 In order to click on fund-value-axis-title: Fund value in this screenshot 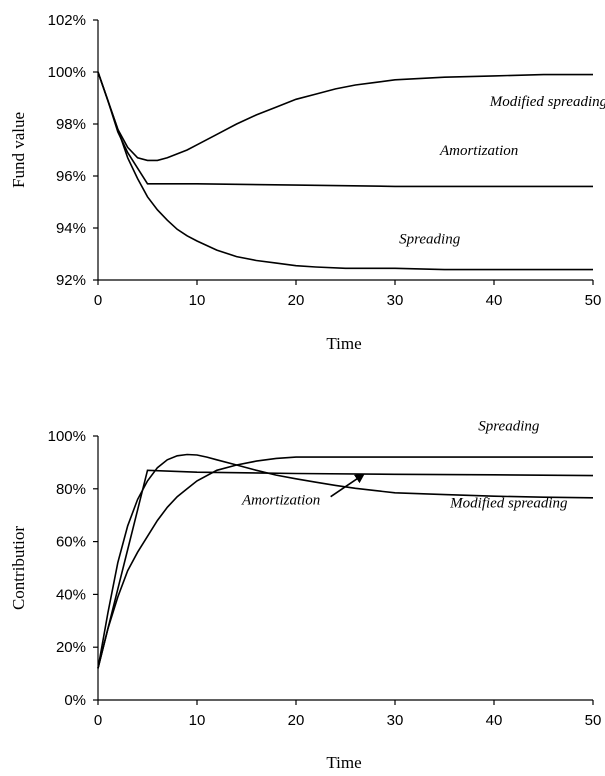, I will do `click(18, 150)`.